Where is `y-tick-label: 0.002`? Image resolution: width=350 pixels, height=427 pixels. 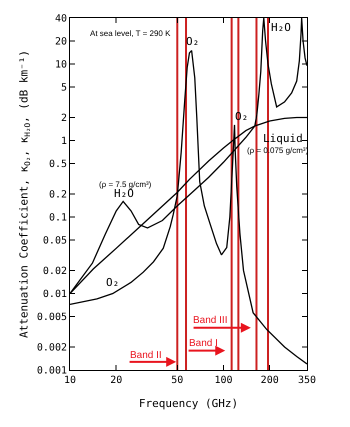 y-tick-label: 0.002 is located at coordinates (51, 348).